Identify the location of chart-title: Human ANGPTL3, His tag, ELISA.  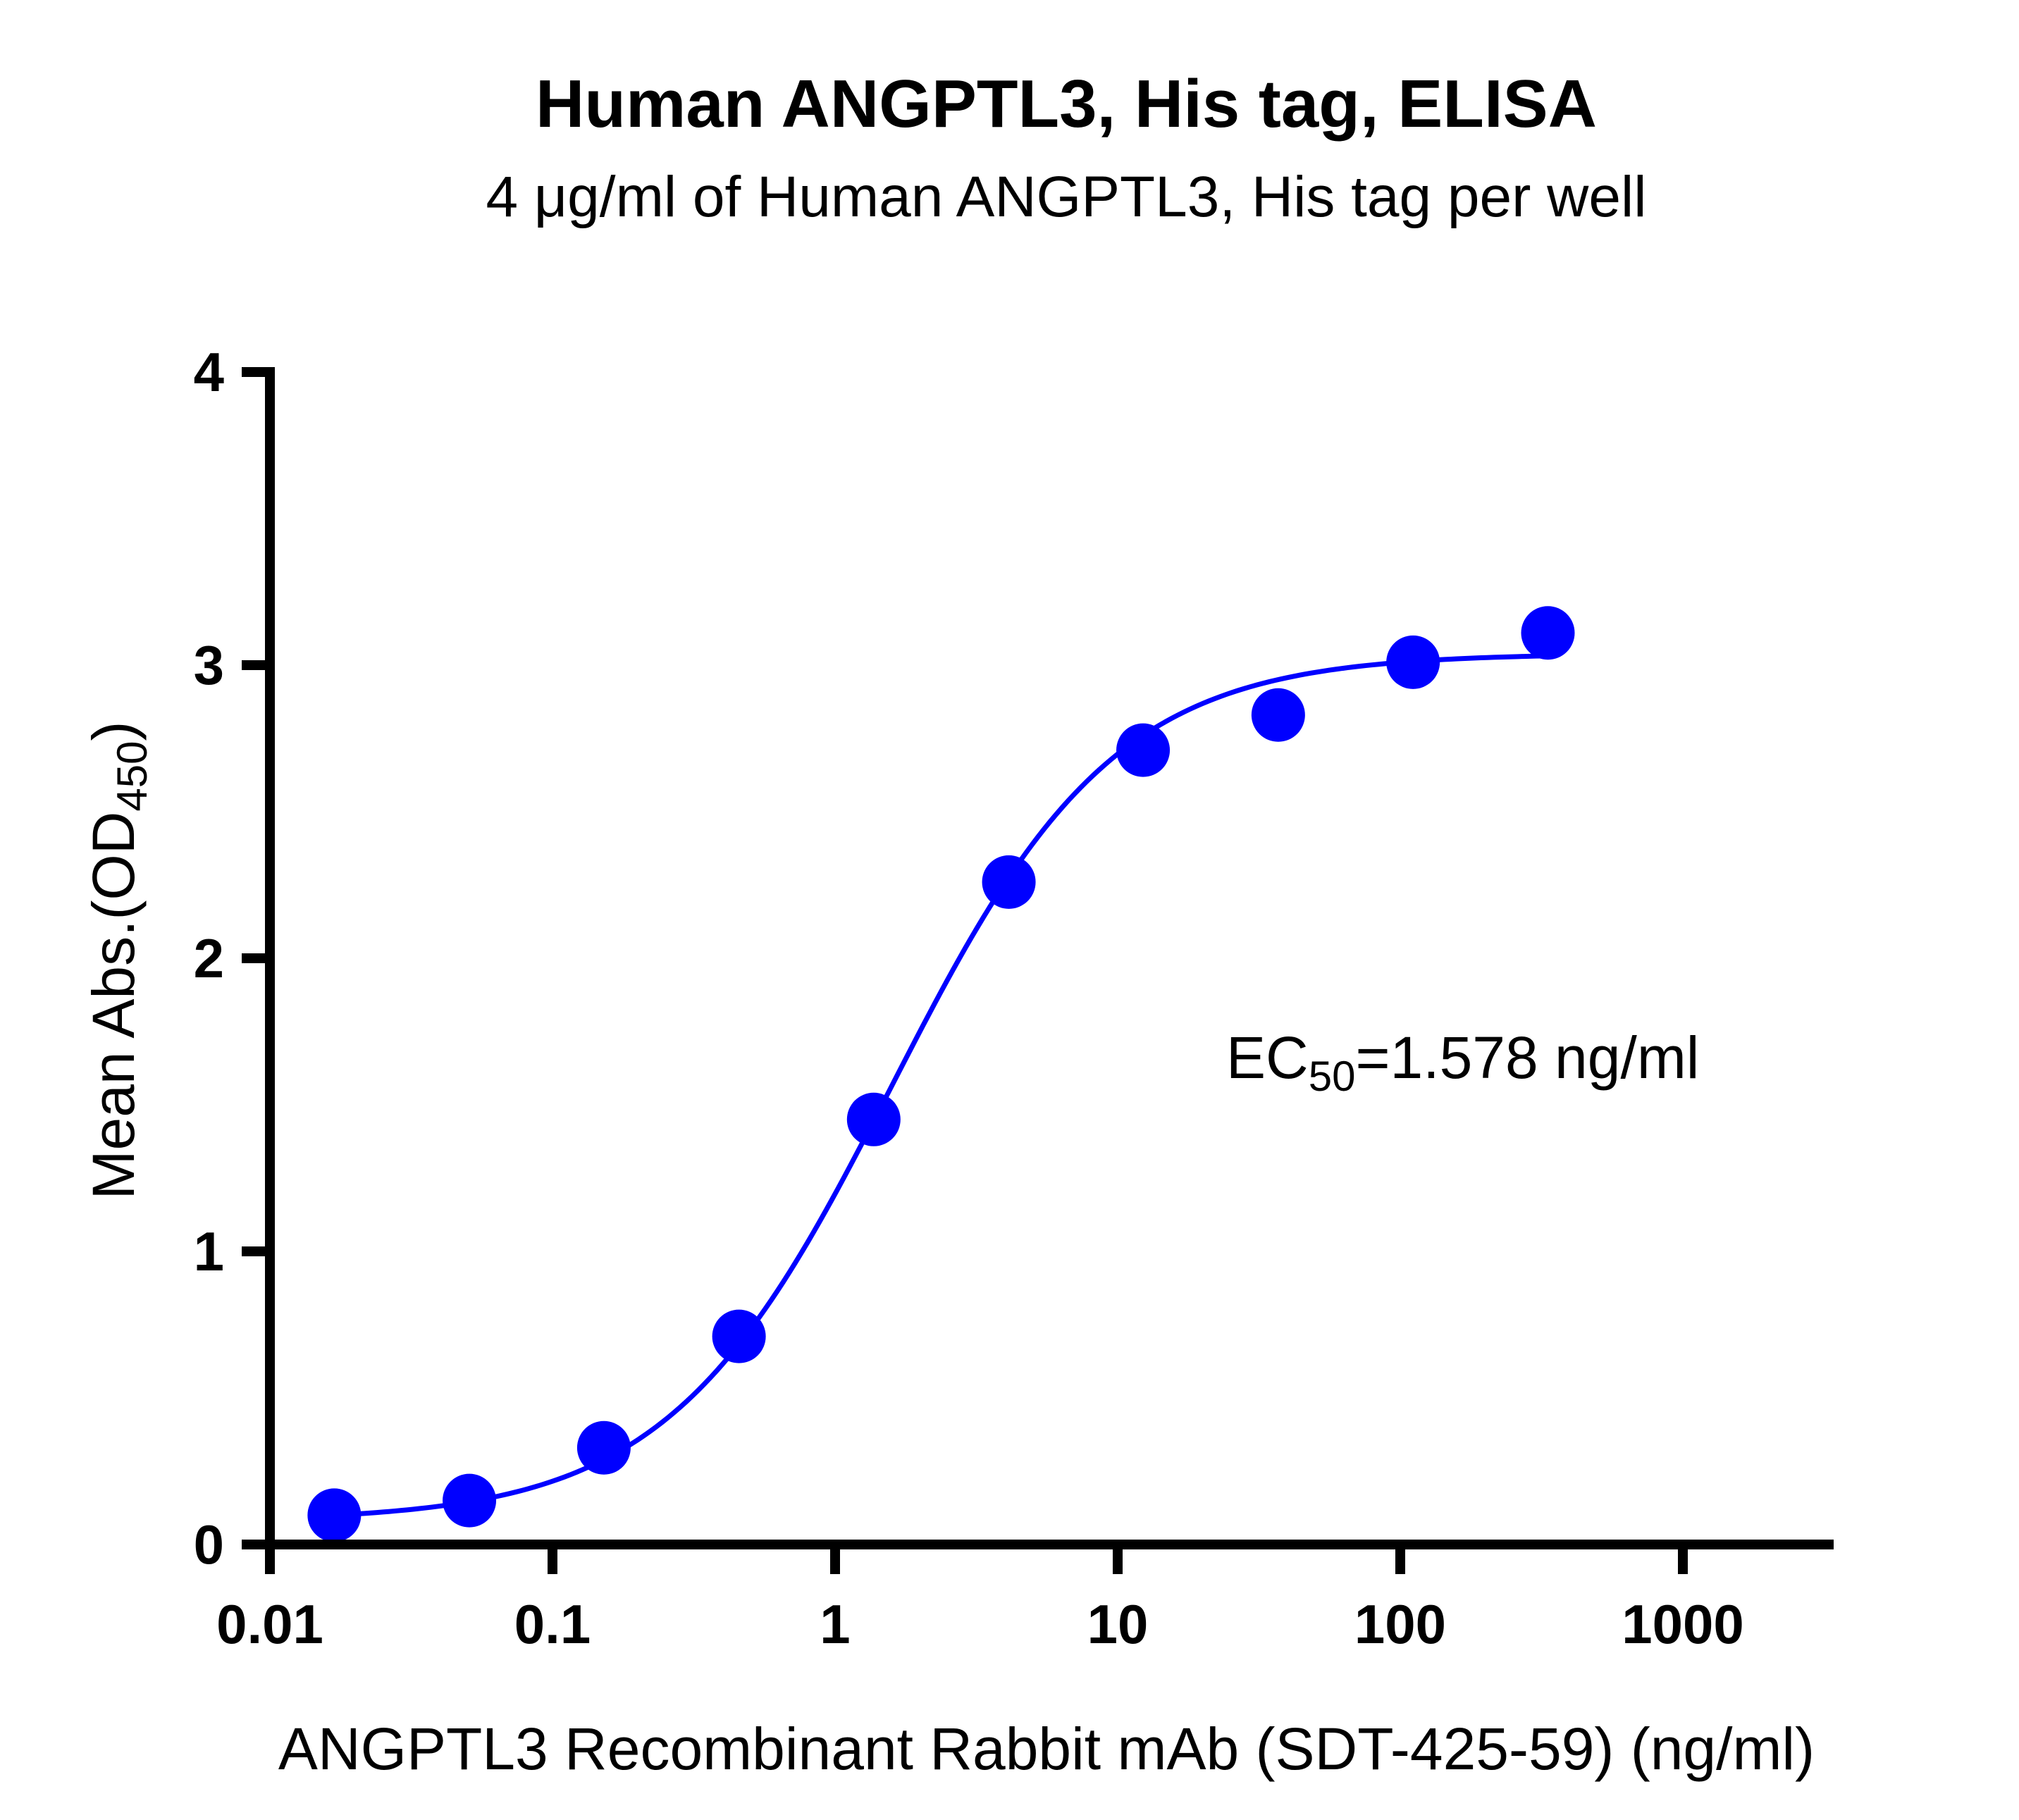
(1066, 104).